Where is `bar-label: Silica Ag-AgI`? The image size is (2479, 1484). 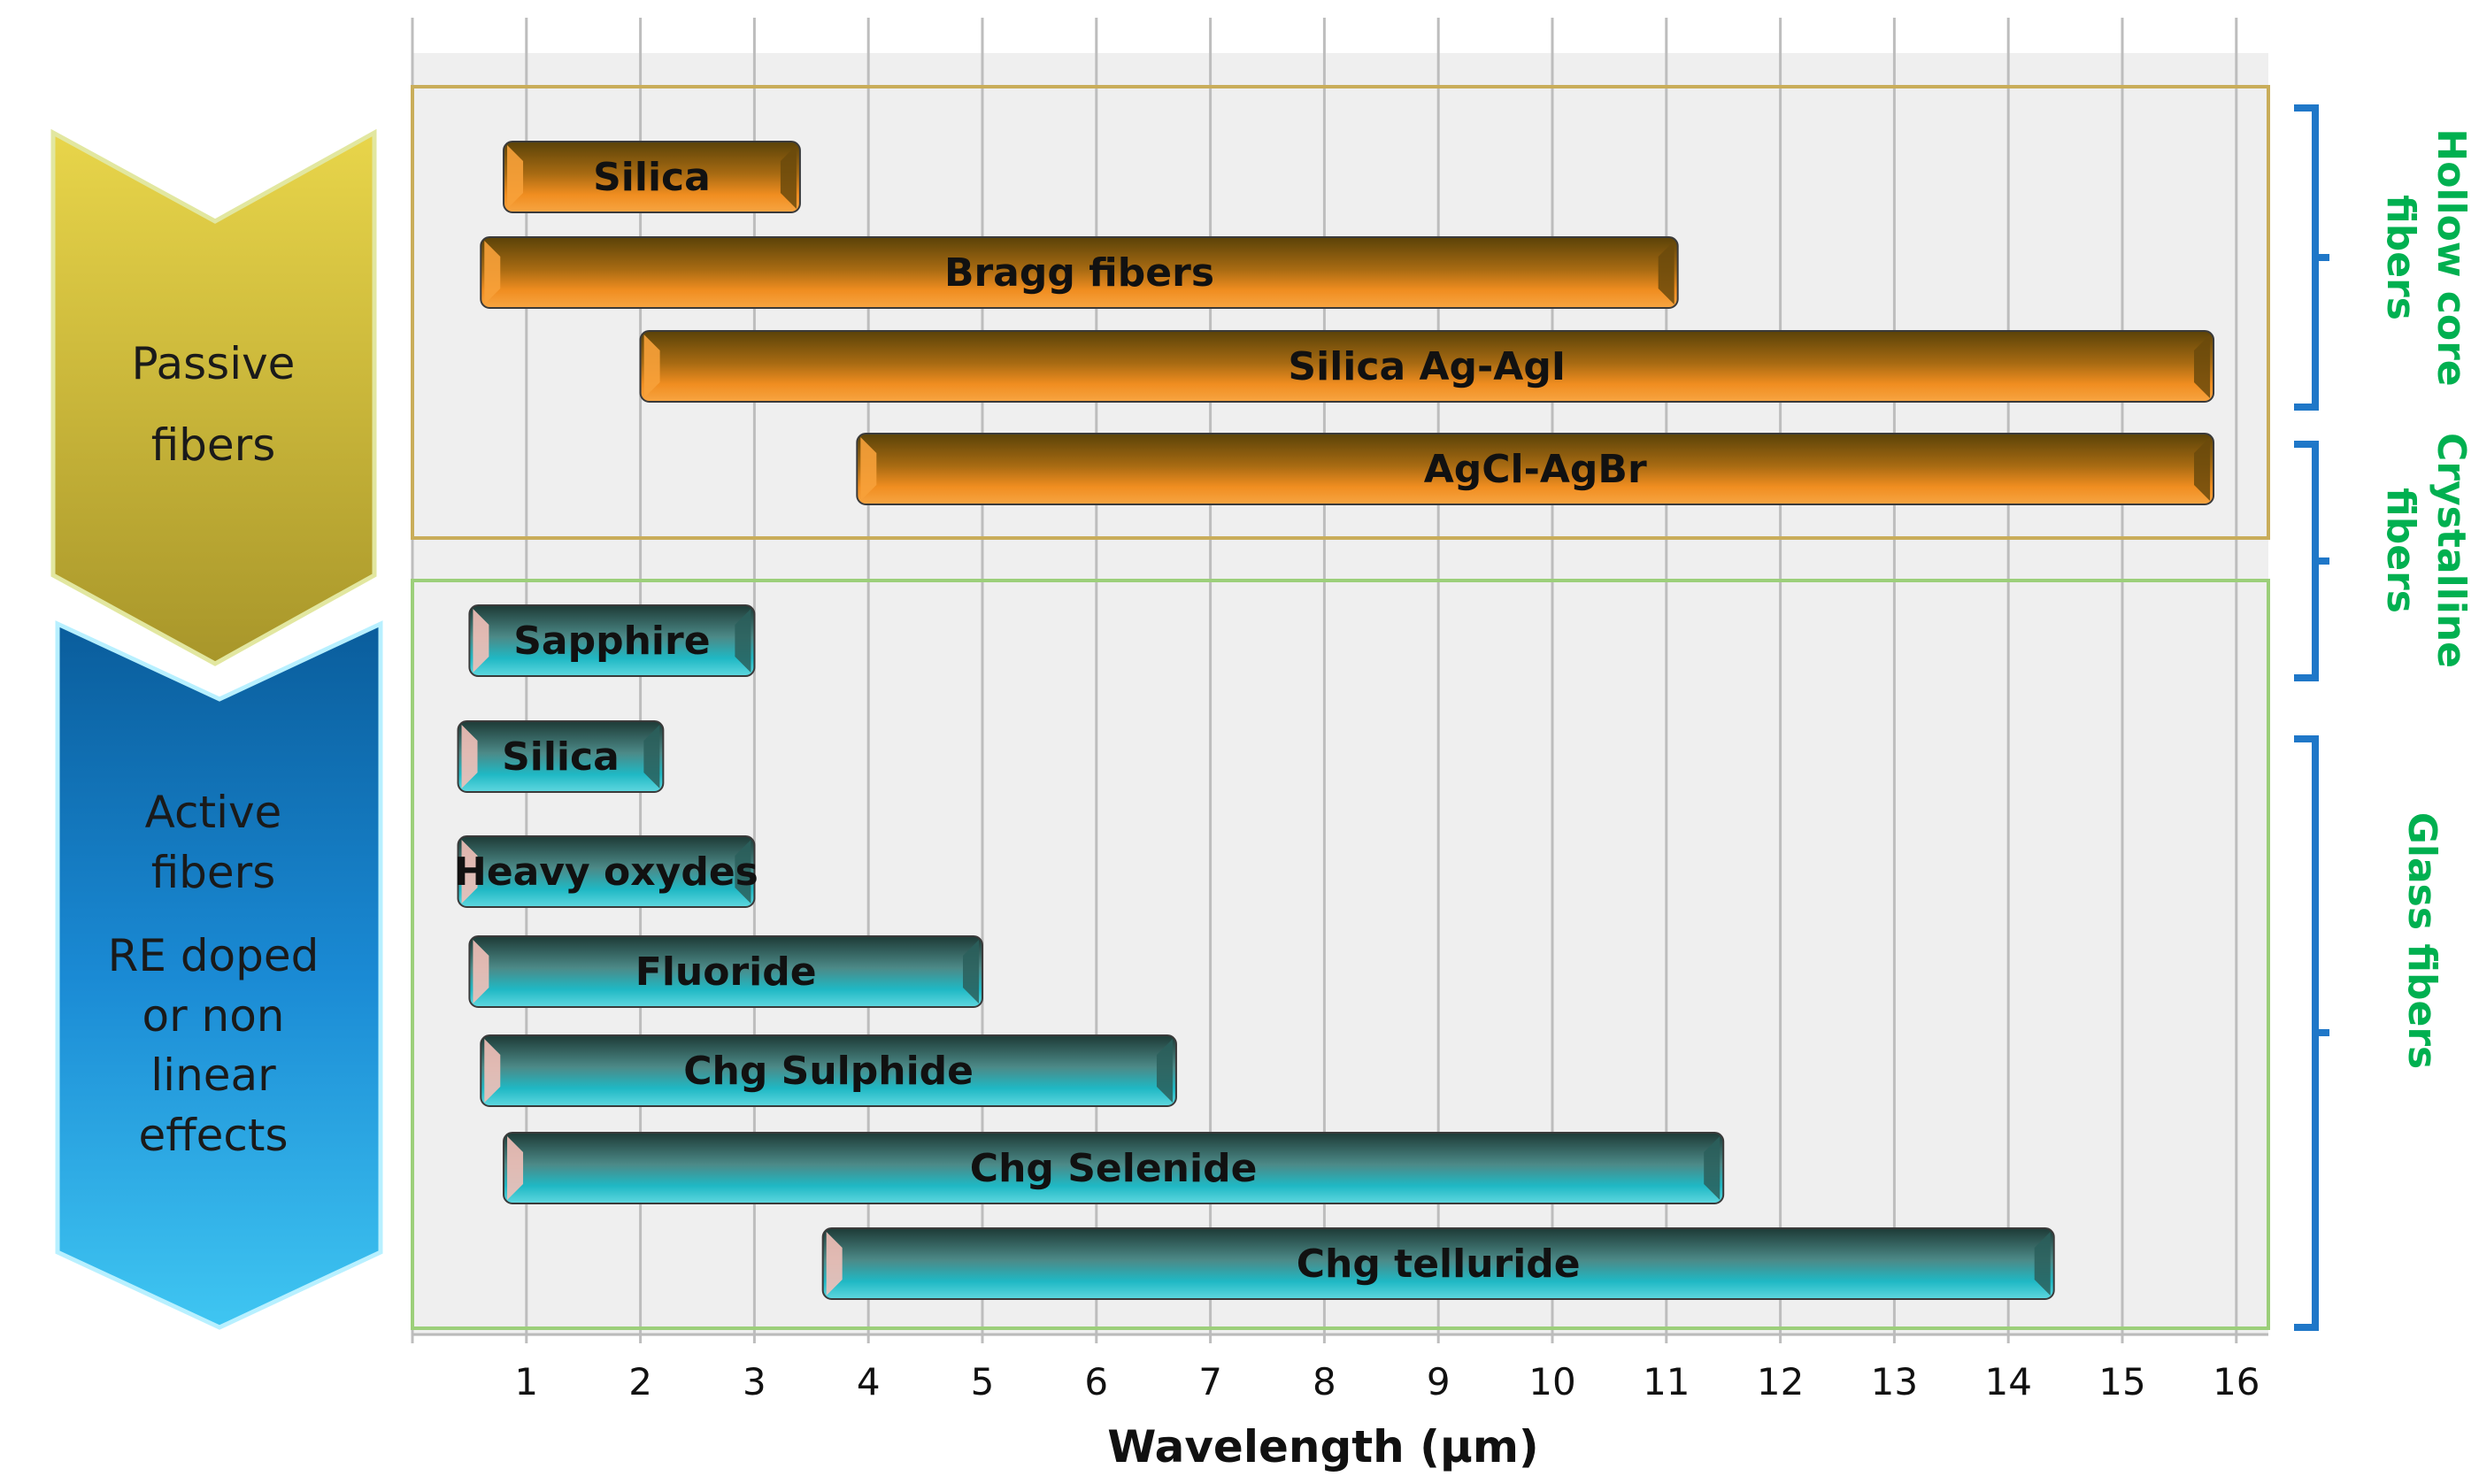 bar-label: Silica Ag-AgI is located at coordinates (1427, 366).